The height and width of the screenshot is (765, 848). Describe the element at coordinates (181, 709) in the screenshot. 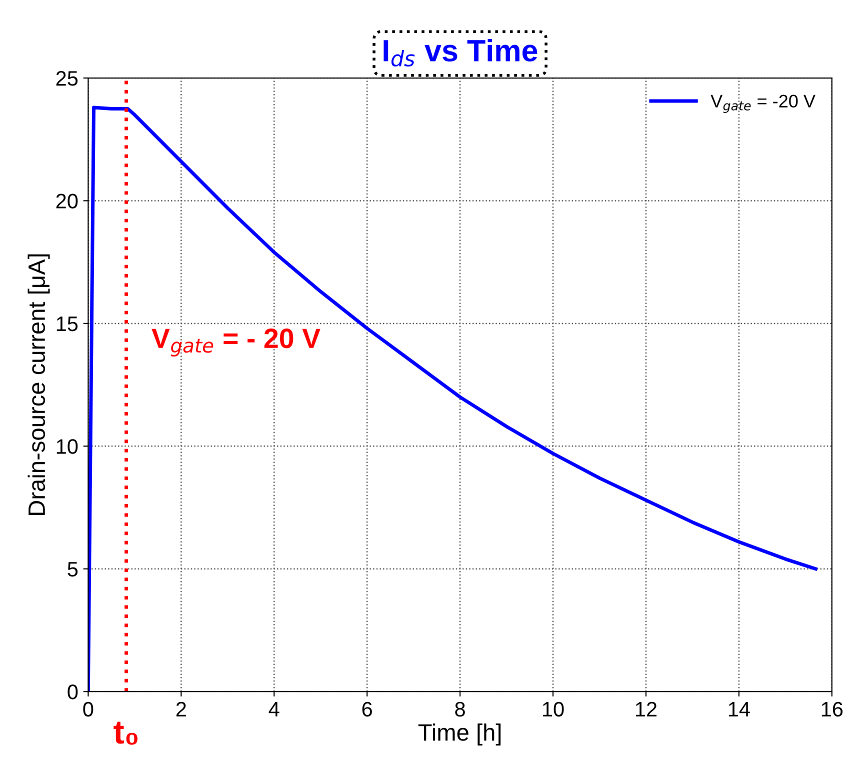

I see `x-tick-label: 2` at that location.